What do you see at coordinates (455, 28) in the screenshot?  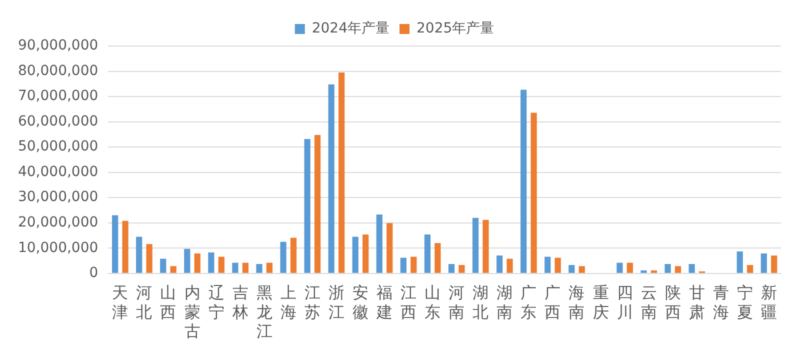 I see `legend-label: 2025年产量` at bounding box center [455, 28].